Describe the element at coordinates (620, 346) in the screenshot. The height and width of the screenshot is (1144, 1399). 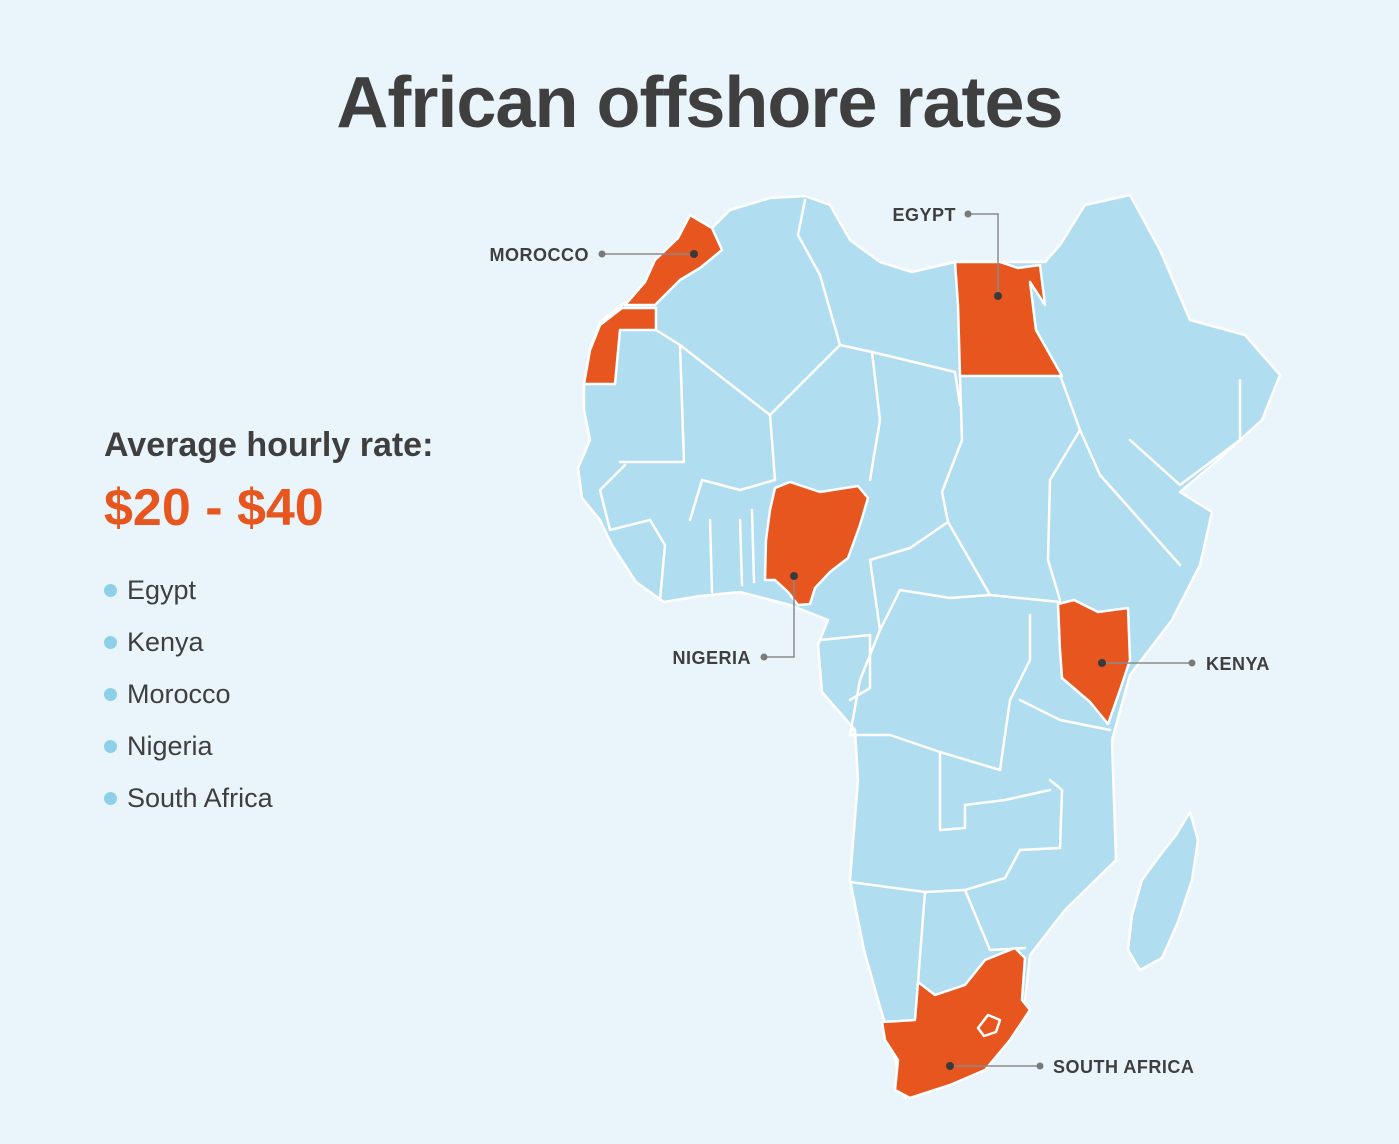
I see `western-sahara-shape` at that location.